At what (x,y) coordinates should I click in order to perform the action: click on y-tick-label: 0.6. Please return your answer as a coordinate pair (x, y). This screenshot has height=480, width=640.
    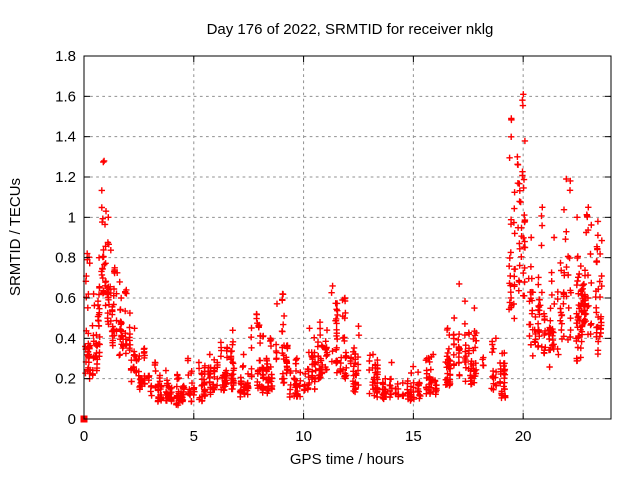
    Looking at the image, I should click on (65, 298).